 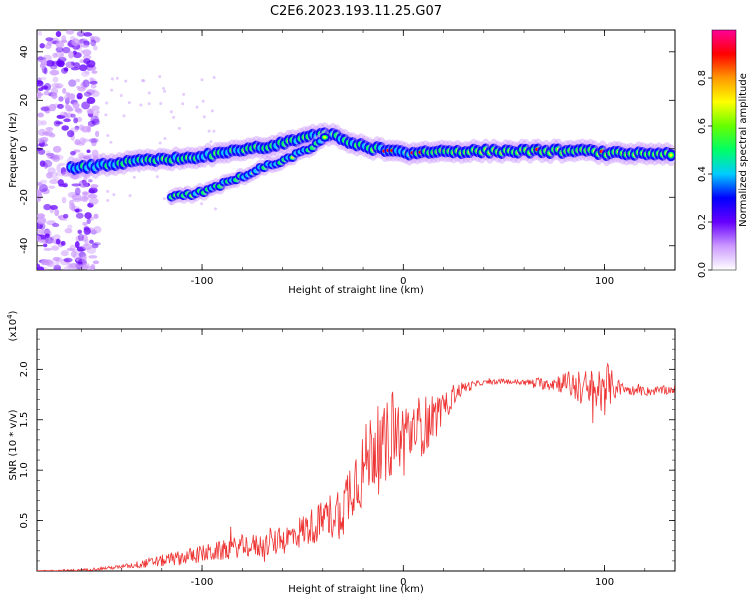 I want to click on spectrogram-y-tick-label: -40, so click(x=24, y=246).